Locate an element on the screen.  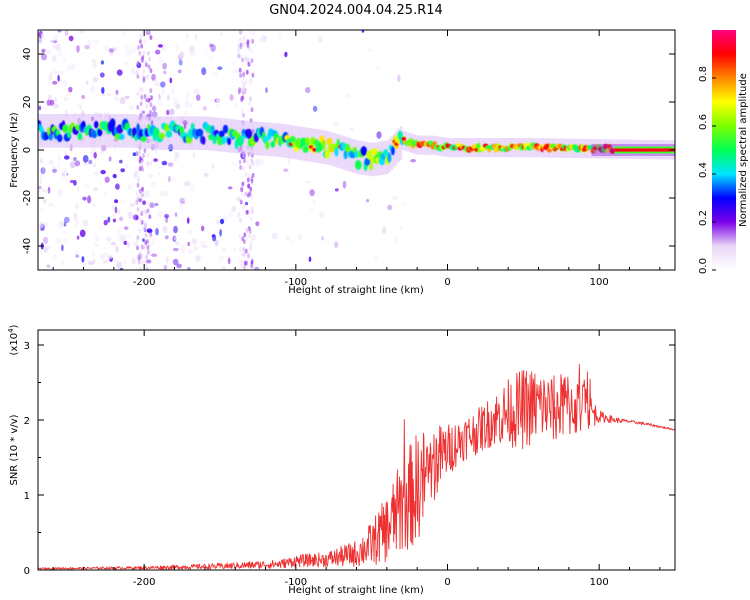
colorbar-label: Normalized spectral amplitude is located at coordinates (743, 150).